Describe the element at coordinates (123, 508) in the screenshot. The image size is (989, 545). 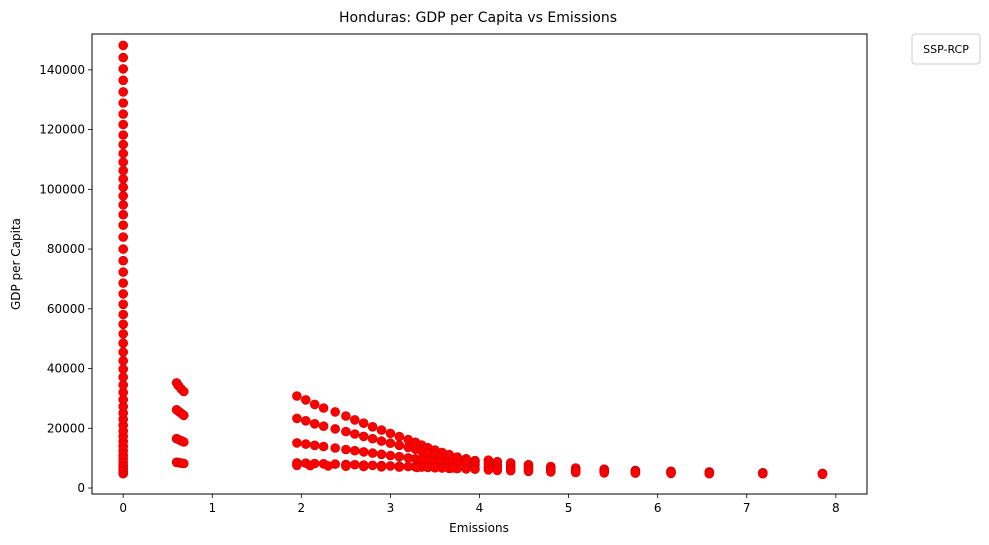
I see `x-tick-label: 0` at that location.